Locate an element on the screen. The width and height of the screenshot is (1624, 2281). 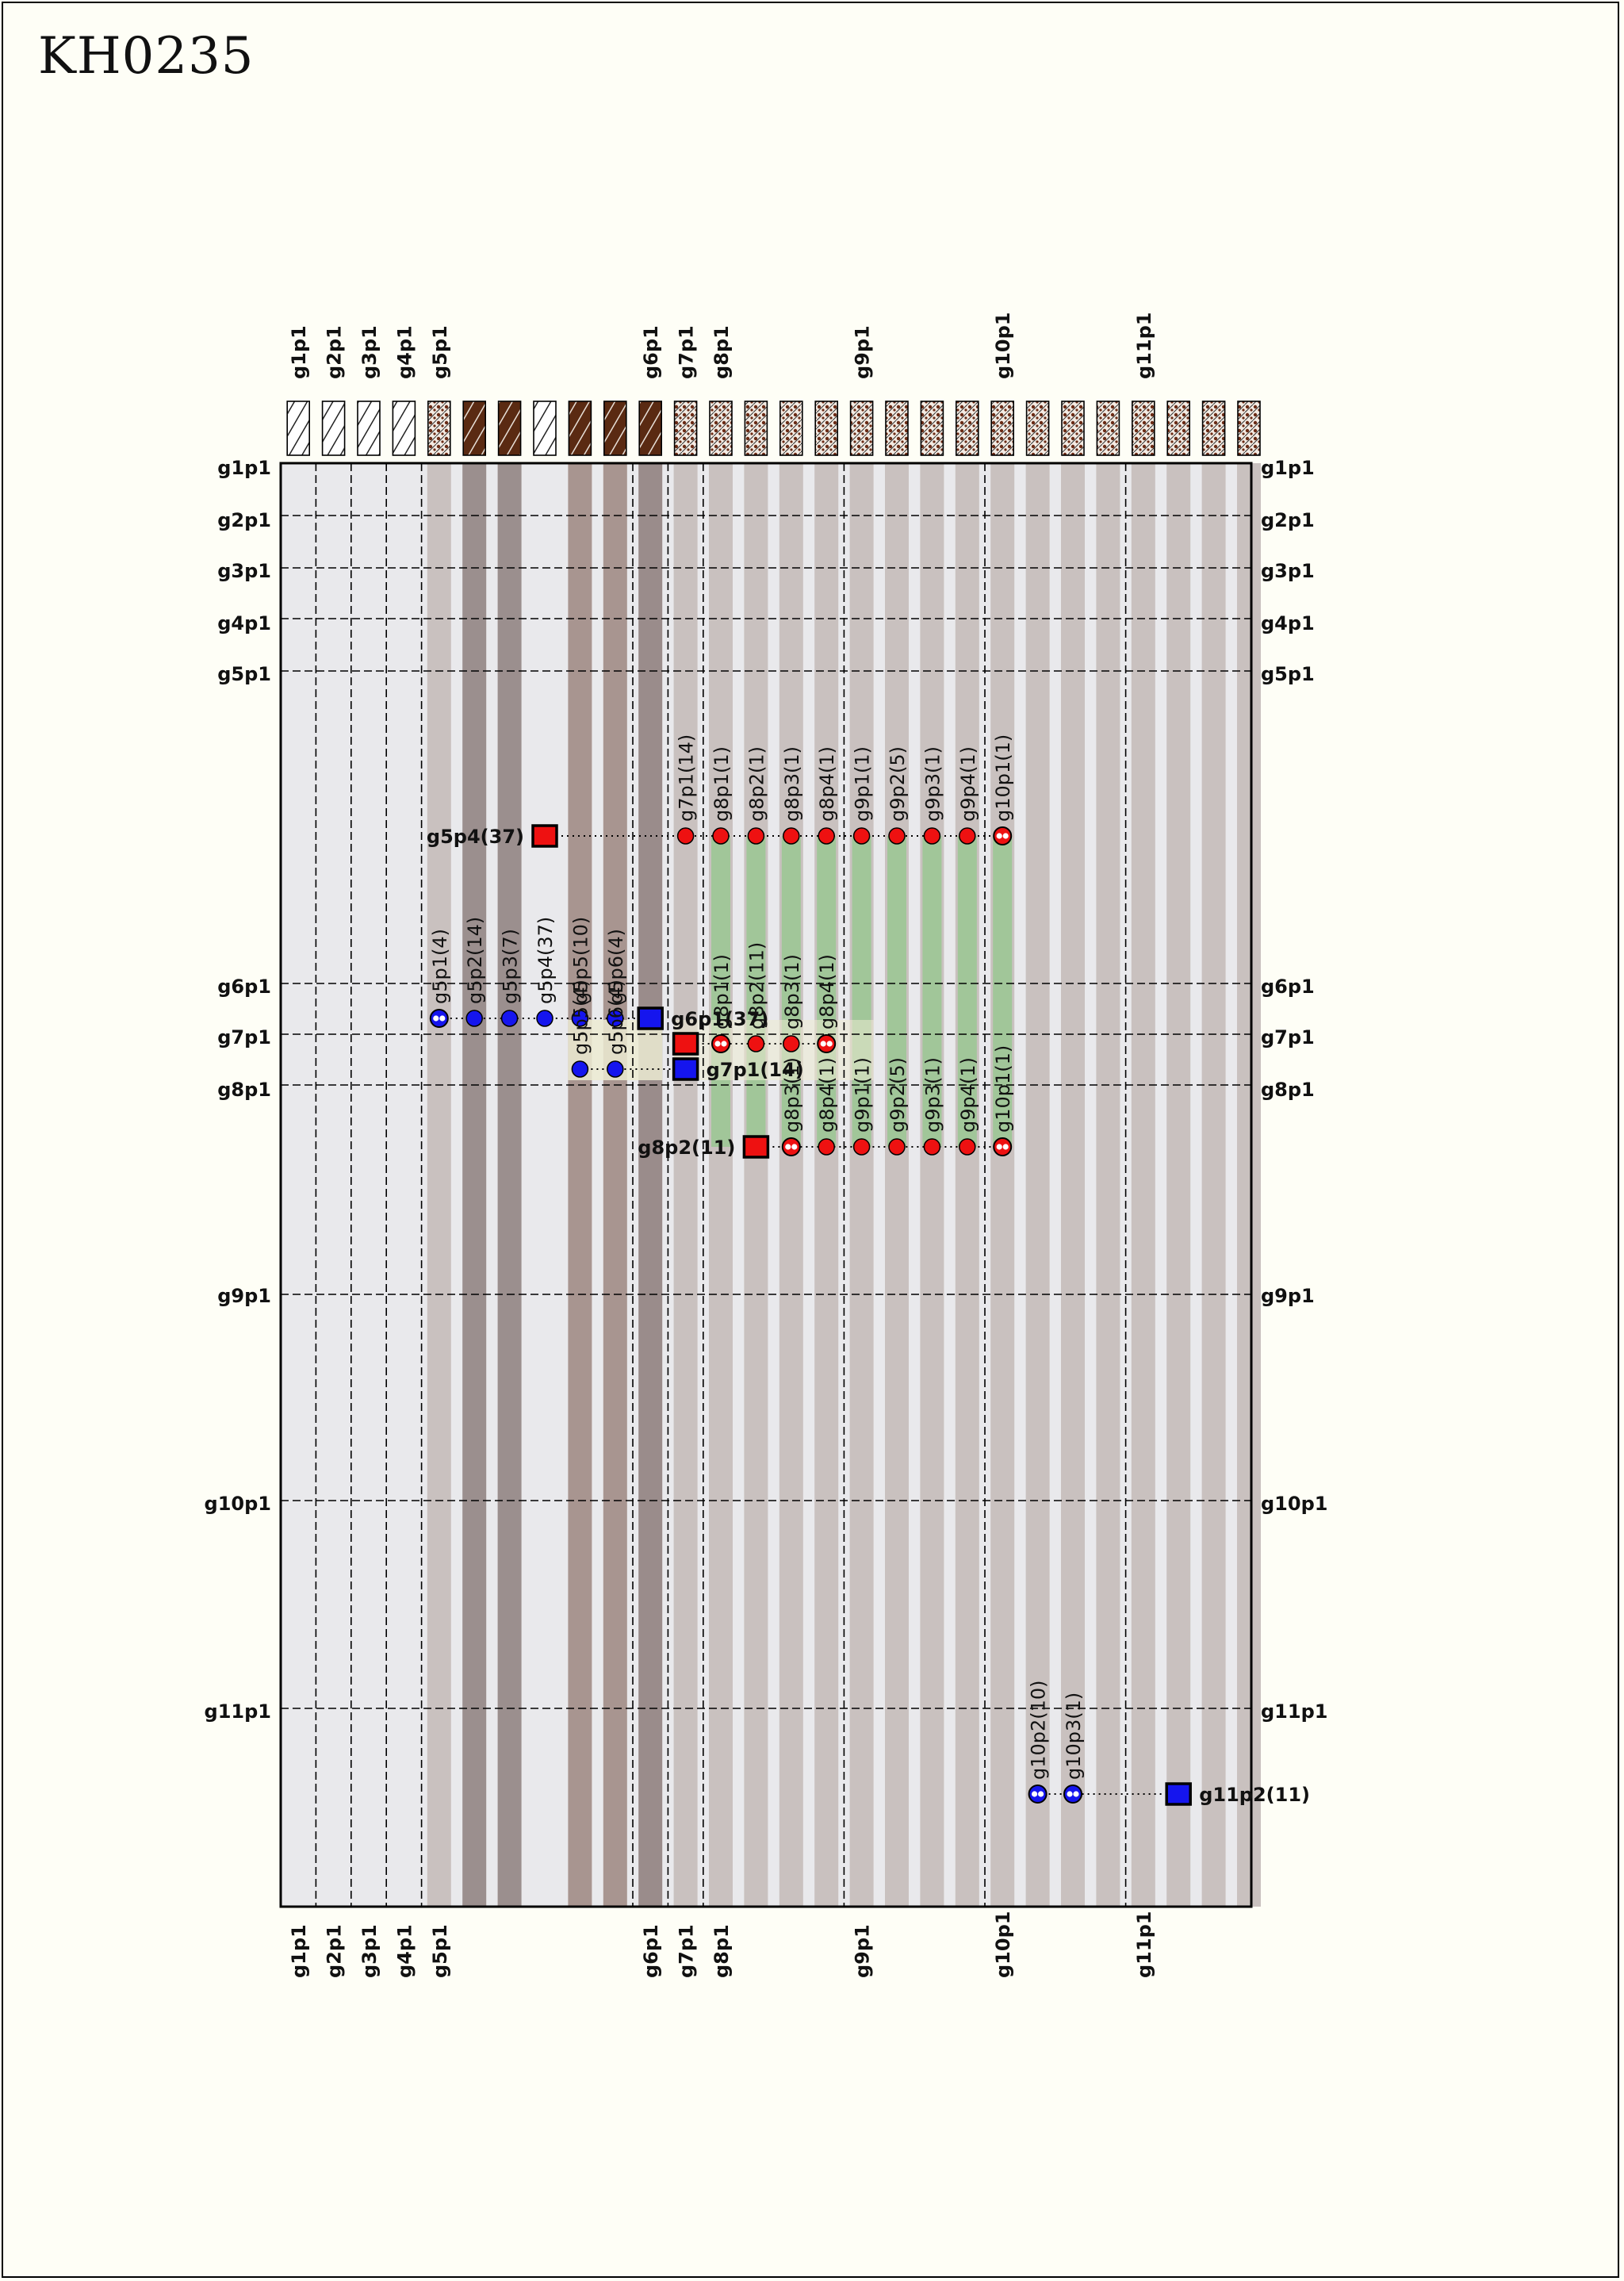
event-4: g5p5(4) g5p6(4) g7p1(14) is located at coordinates (686, 1030).